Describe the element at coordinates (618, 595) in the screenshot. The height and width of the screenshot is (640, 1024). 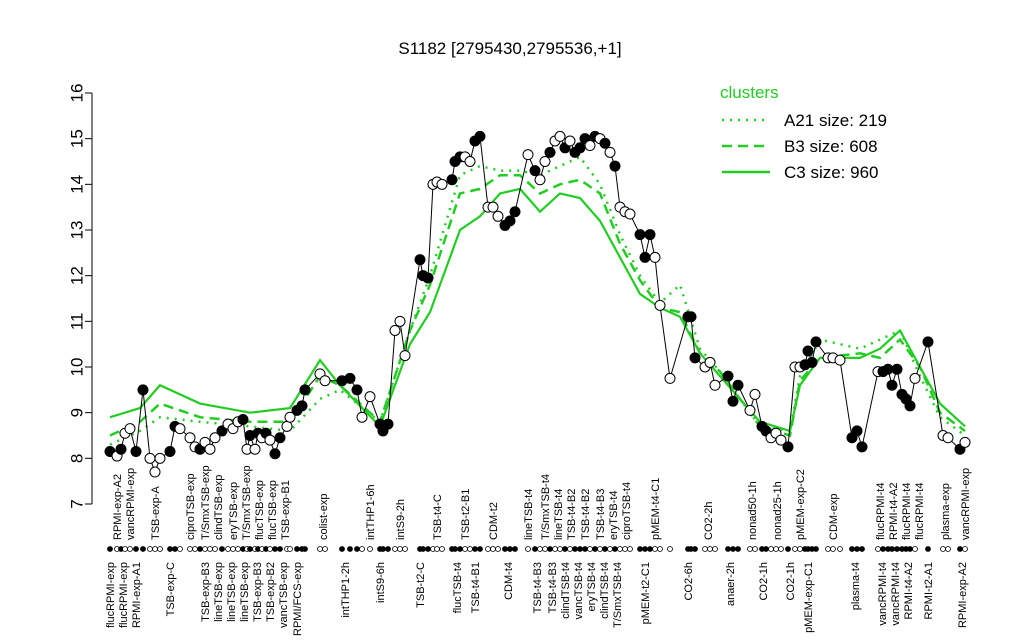
I see `x-label-bottom: T/SmxTSB-t4` at that location.